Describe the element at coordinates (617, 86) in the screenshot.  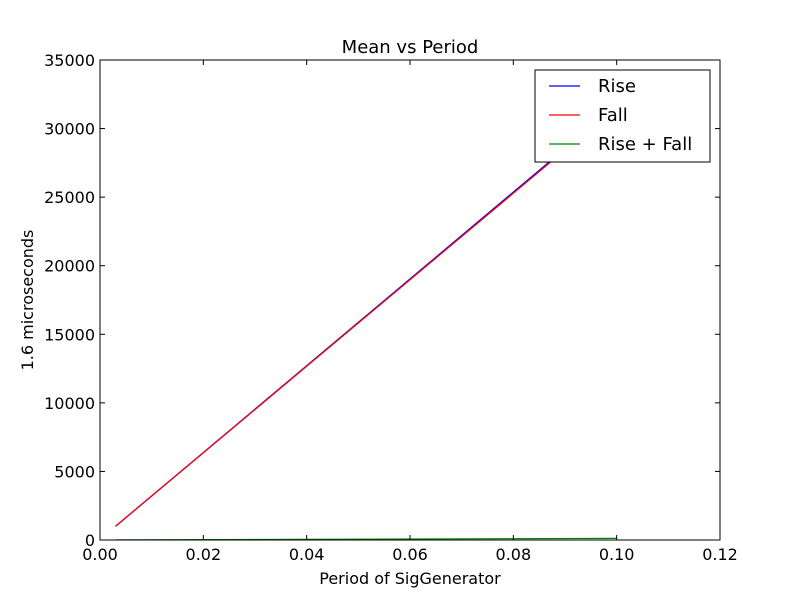
I see `legend-label: Rise` at that location.